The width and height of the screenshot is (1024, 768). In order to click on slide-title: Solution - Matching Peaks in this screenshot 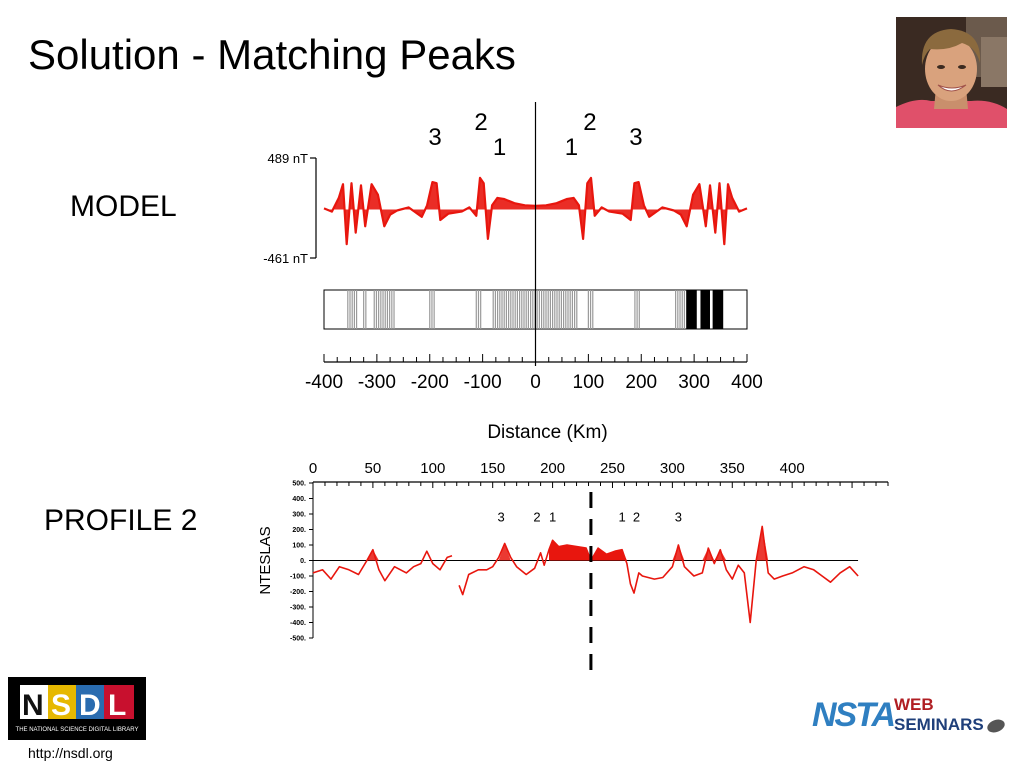, I will do `click(272, 54)`.